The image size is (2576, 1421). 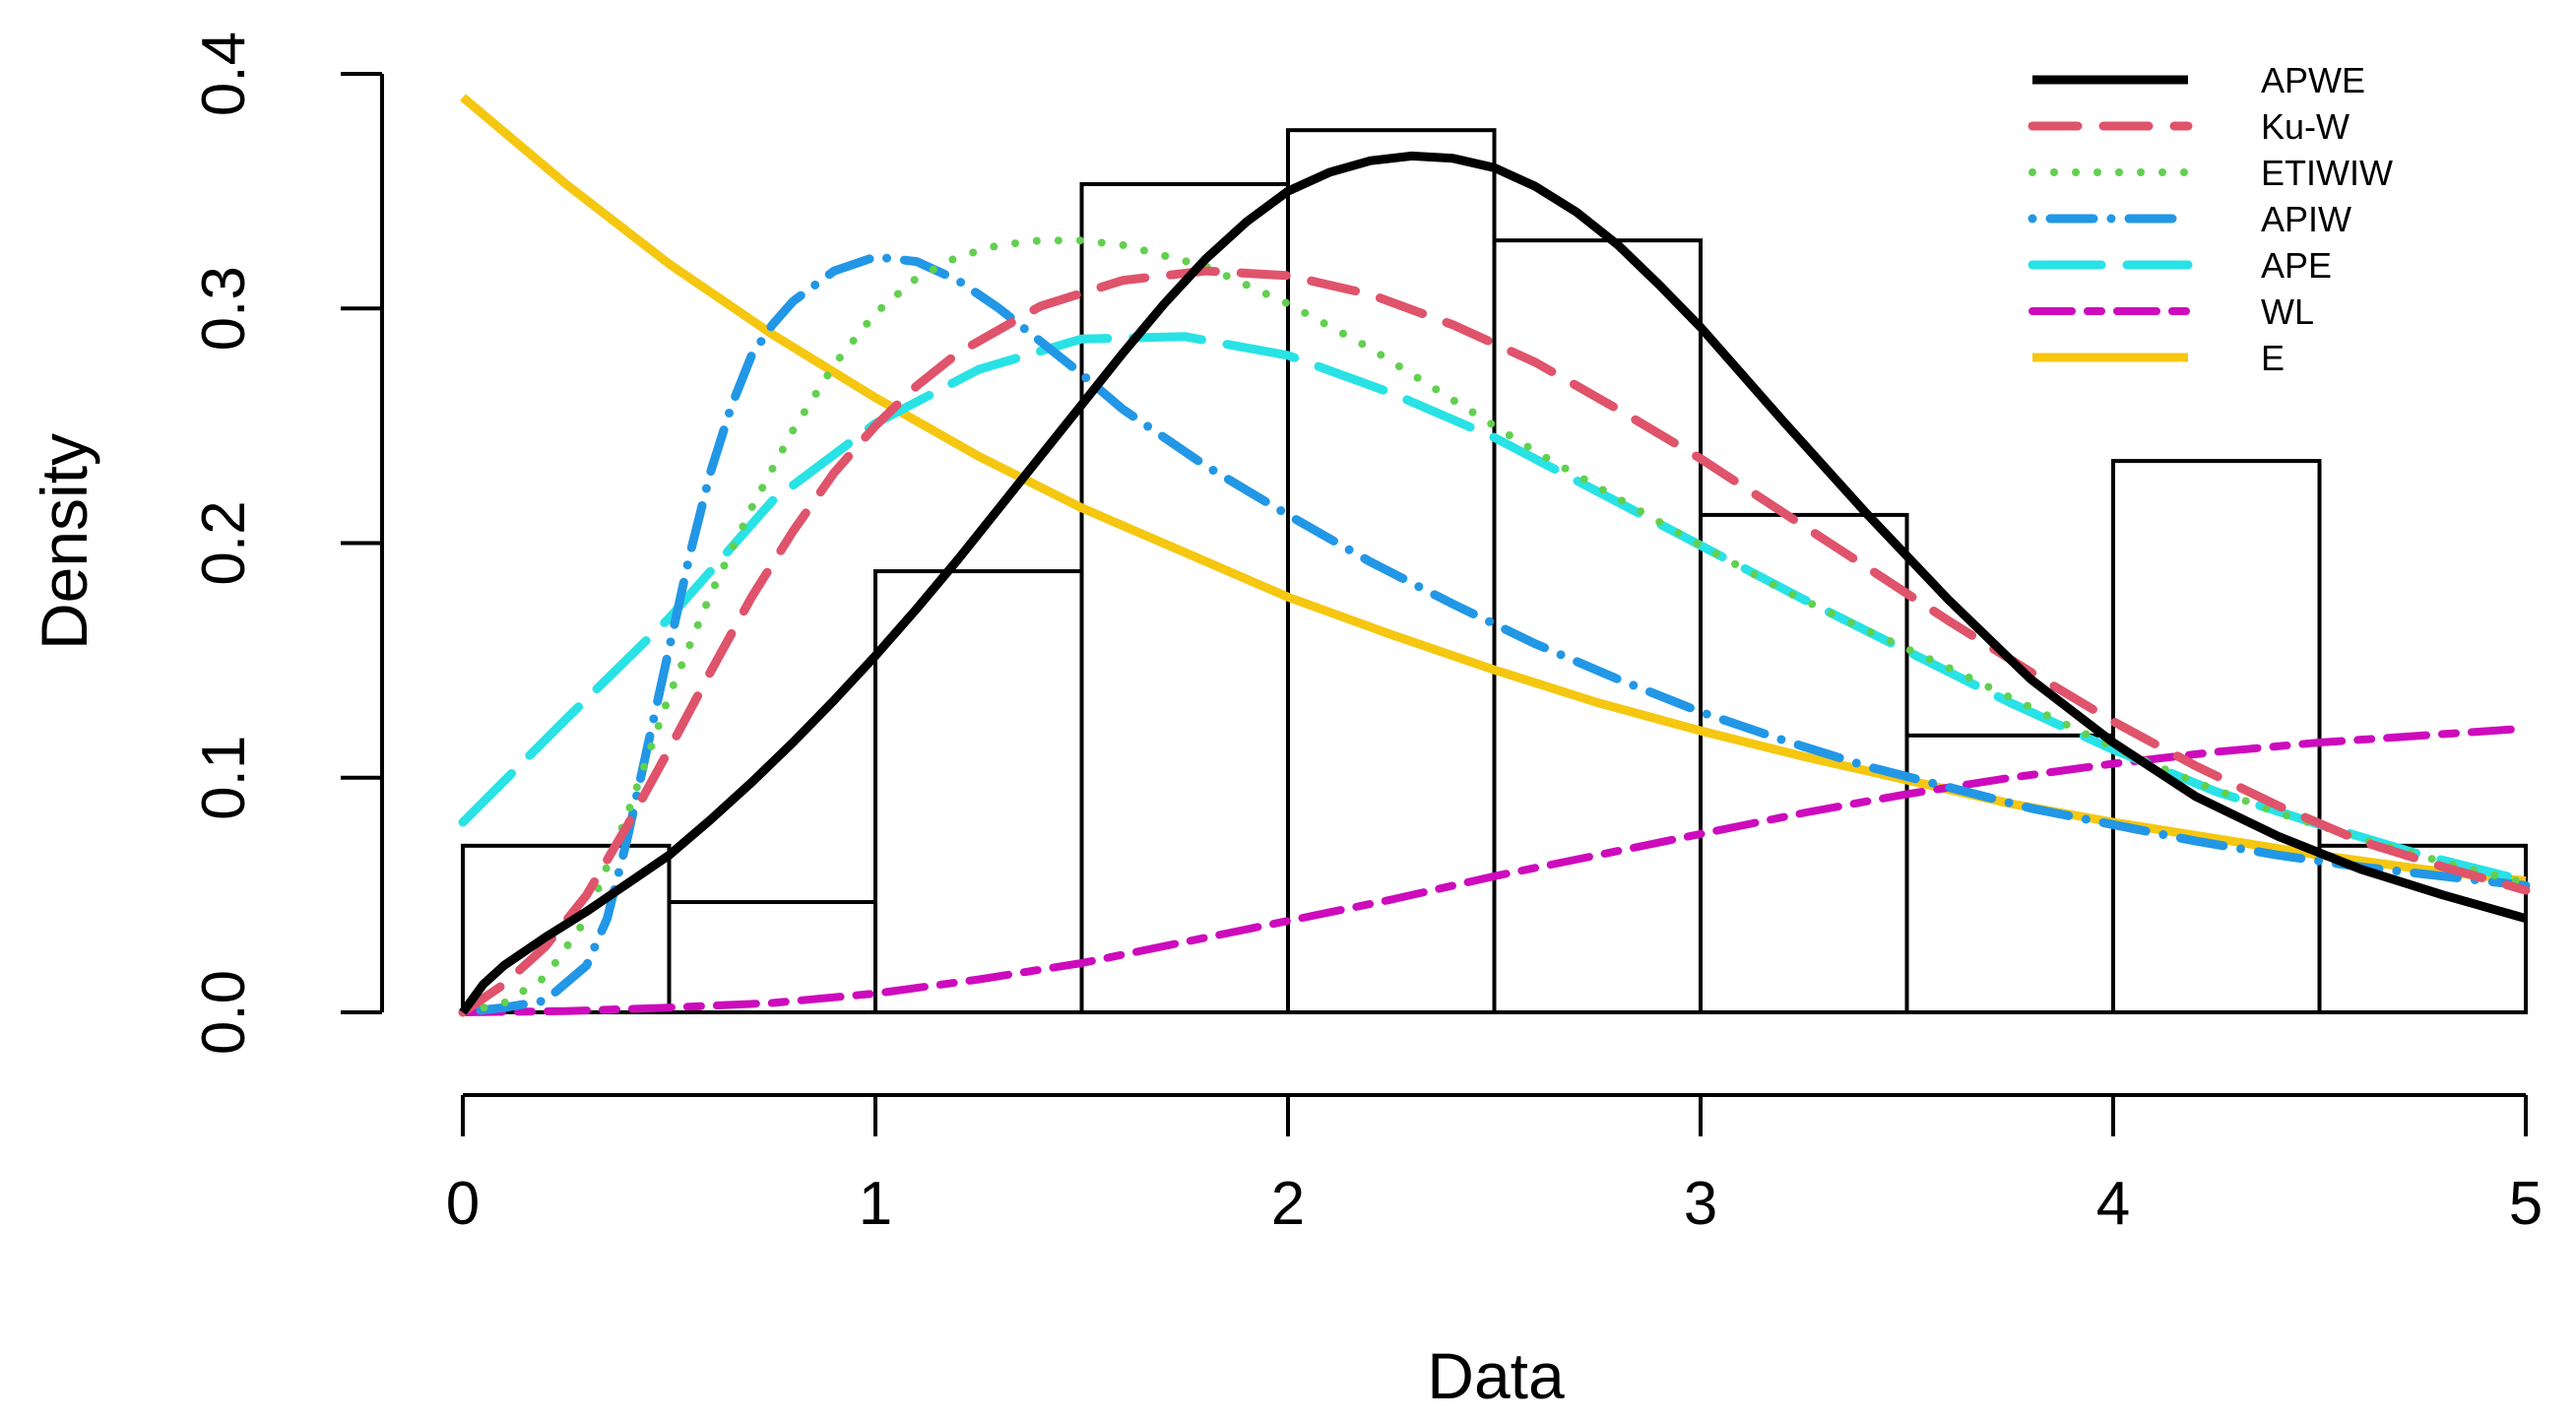 What do you see at coordinates (2327, 173) in the screenshot?
I see `legend-label: ETIWIW` at bounding box center [2327, 173].